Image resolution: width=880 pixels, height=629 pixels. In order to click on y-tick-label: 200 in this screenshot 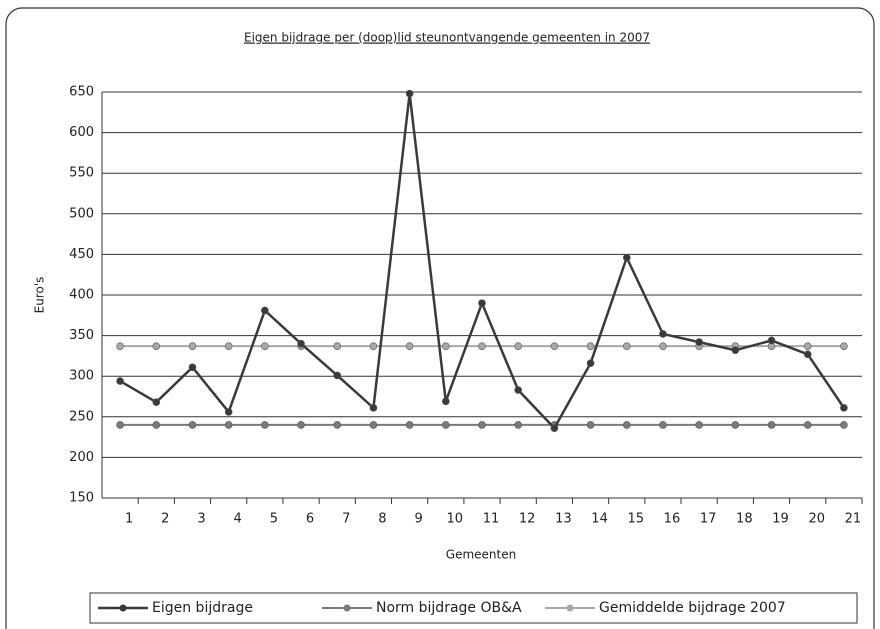, I will do `click(81, 457)`.